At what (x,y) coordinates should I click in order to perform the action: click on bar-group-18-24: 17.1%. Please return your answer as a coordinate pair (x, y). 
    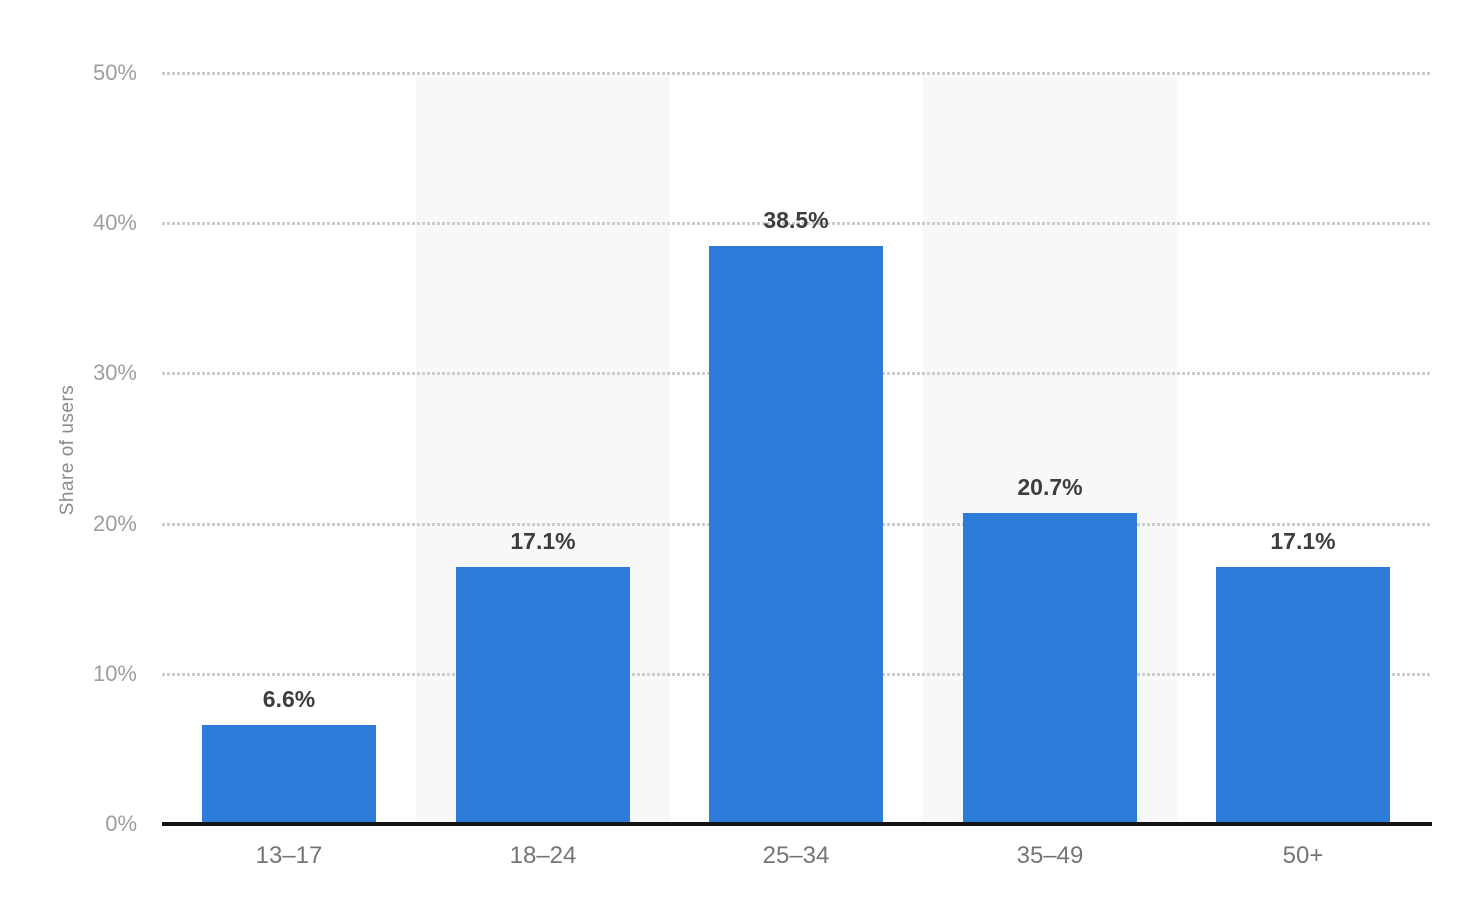
    Looking at the image, I should click on (543, 448).